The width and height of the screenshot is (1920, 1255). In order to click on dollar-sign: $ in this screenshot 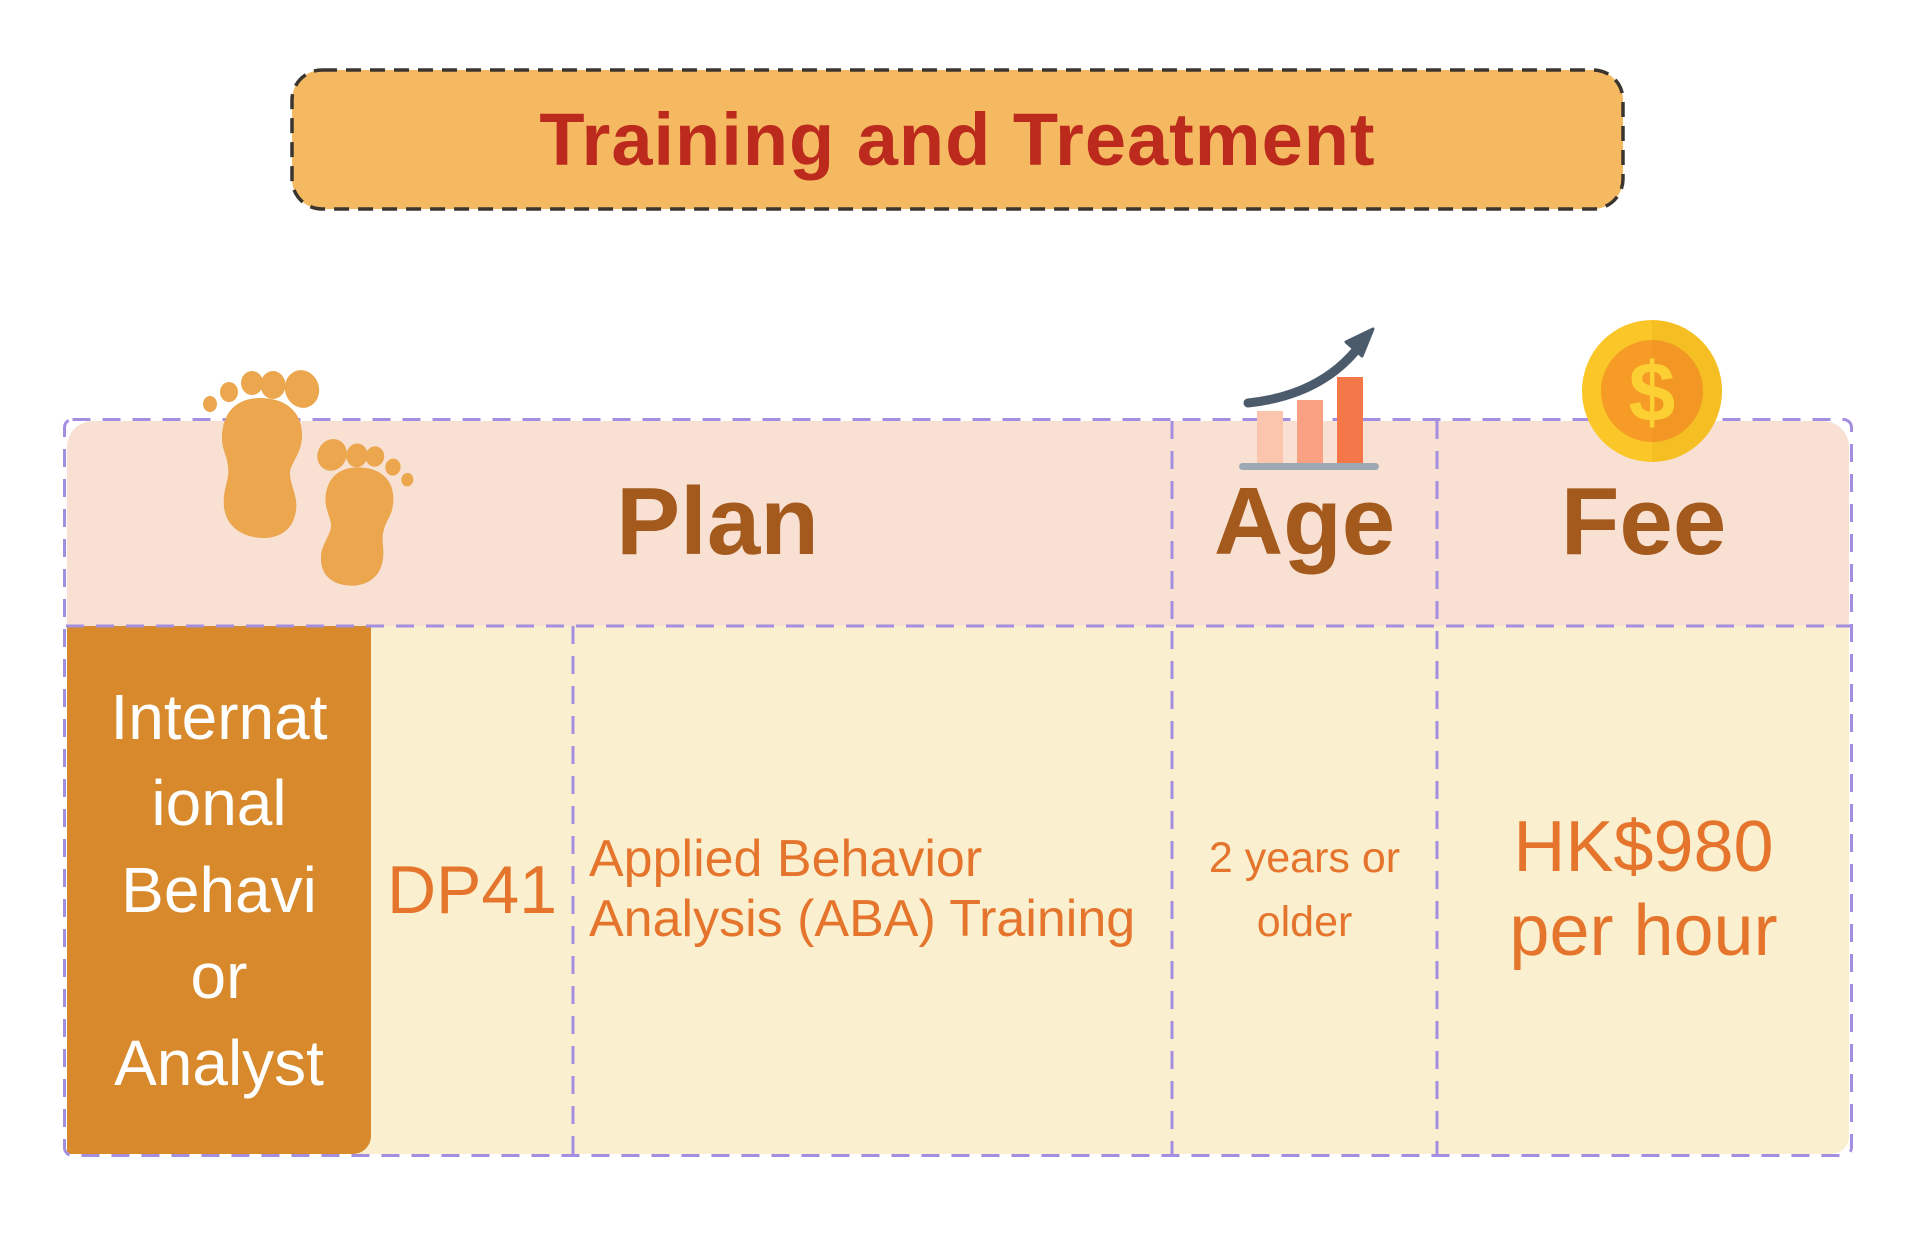, I will do `click(1652, 392)`.